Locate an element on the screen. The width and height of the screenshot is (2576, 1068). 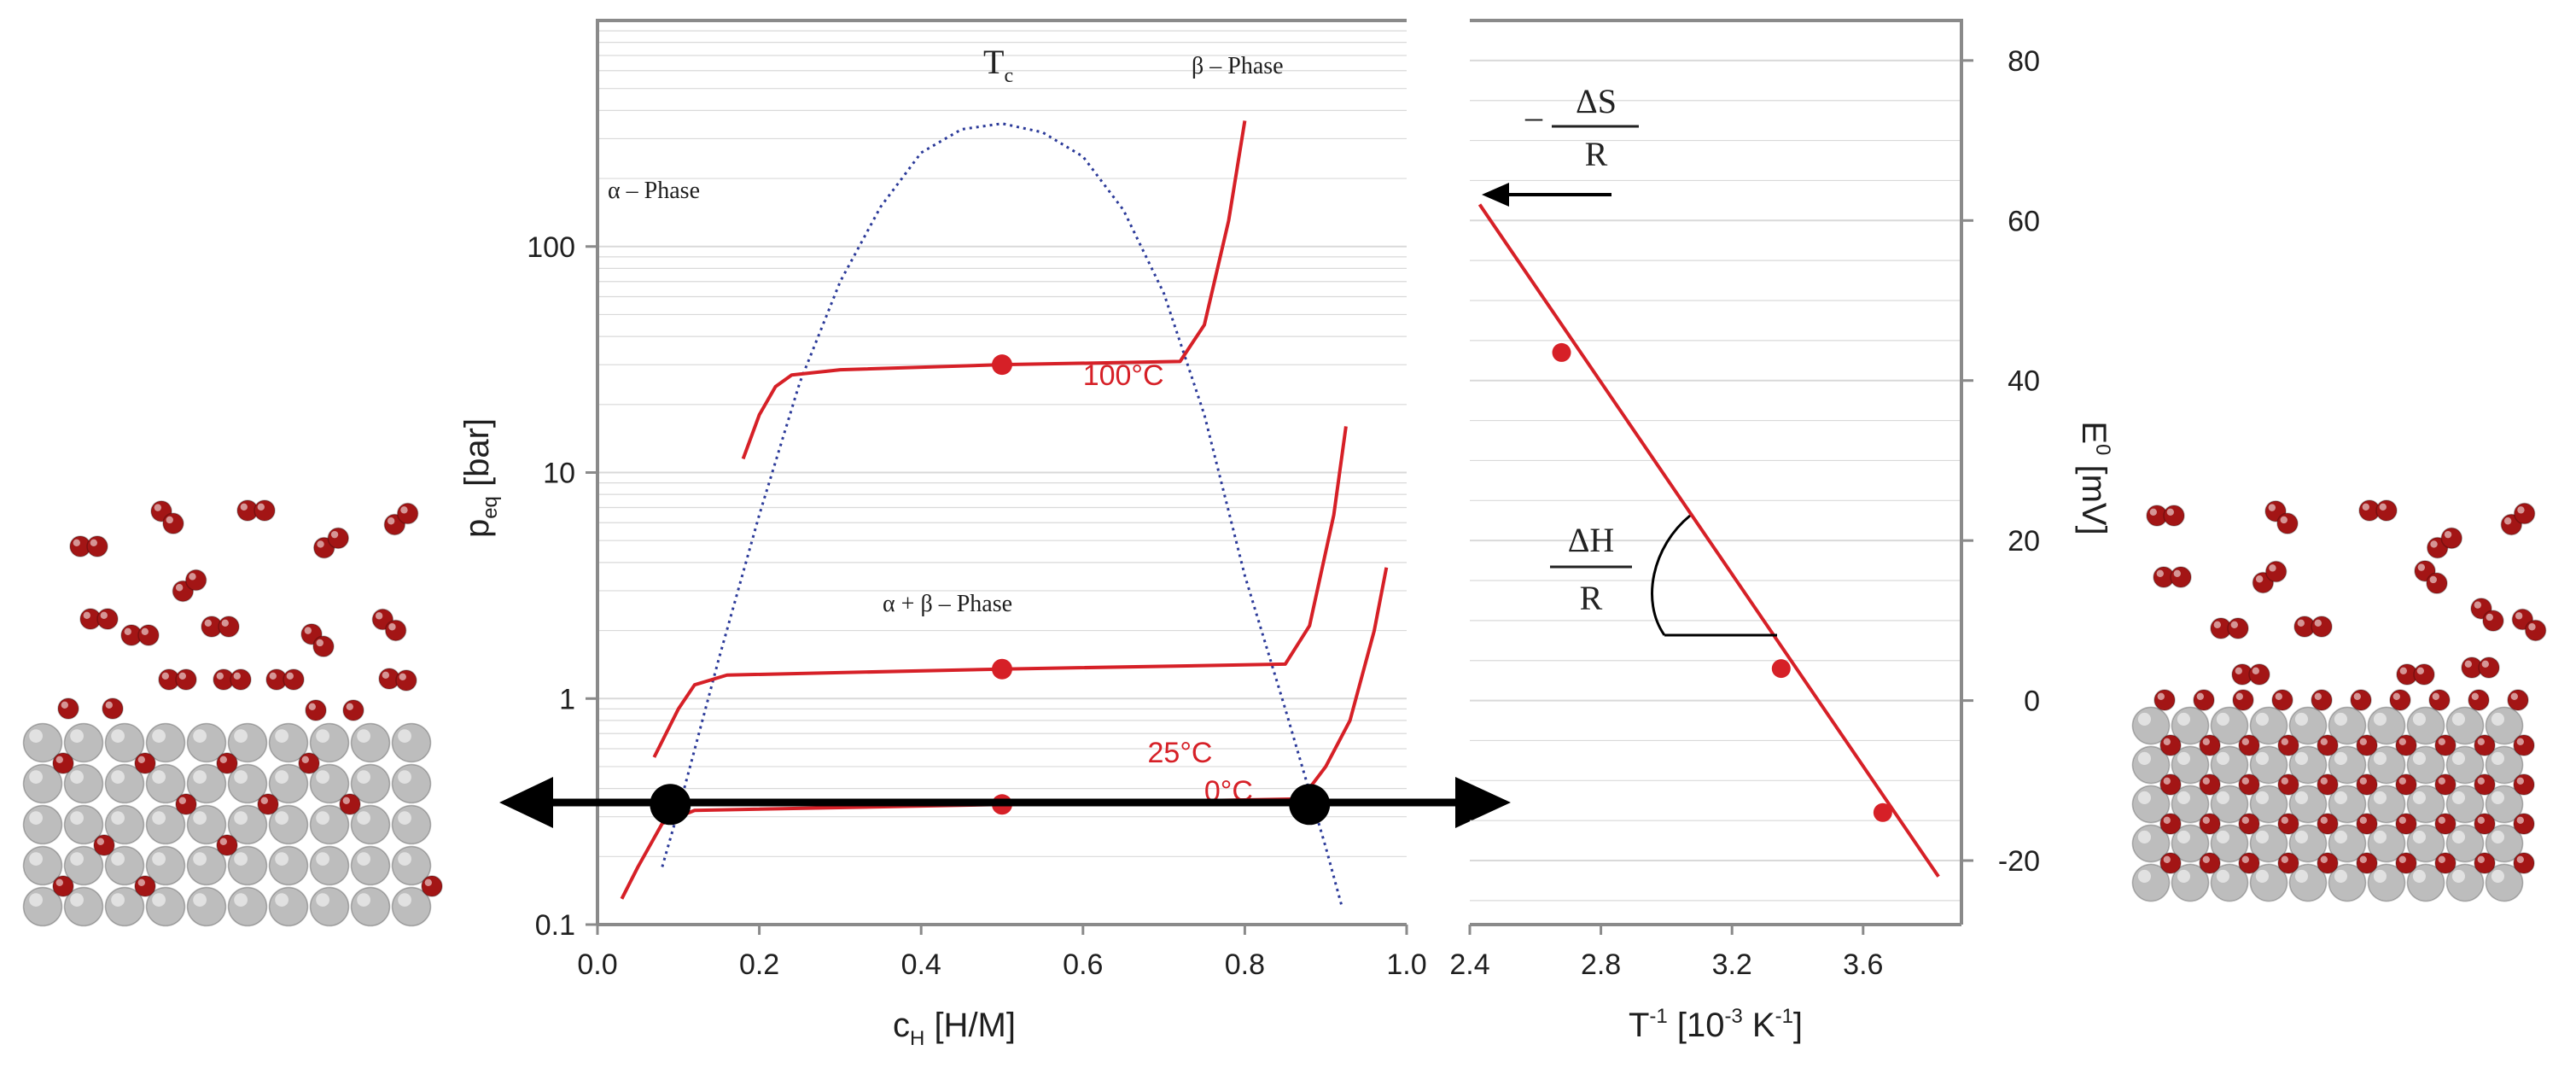
vant-hoff-y-axis-label: E0 [mV] is located at coordinates (2094, 478).